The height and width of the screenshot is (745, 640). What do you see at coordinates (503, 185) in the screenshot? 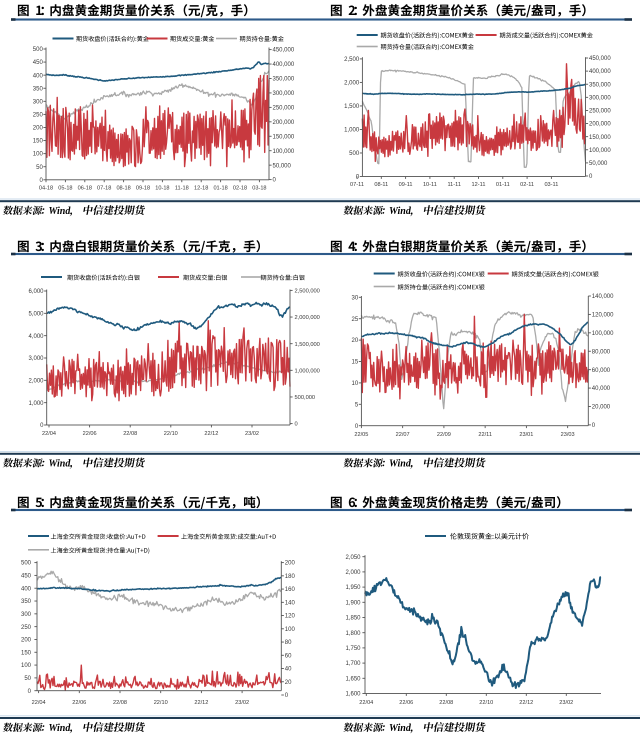
I see `svg-text: 01-11` at bounding box center [503, 185].